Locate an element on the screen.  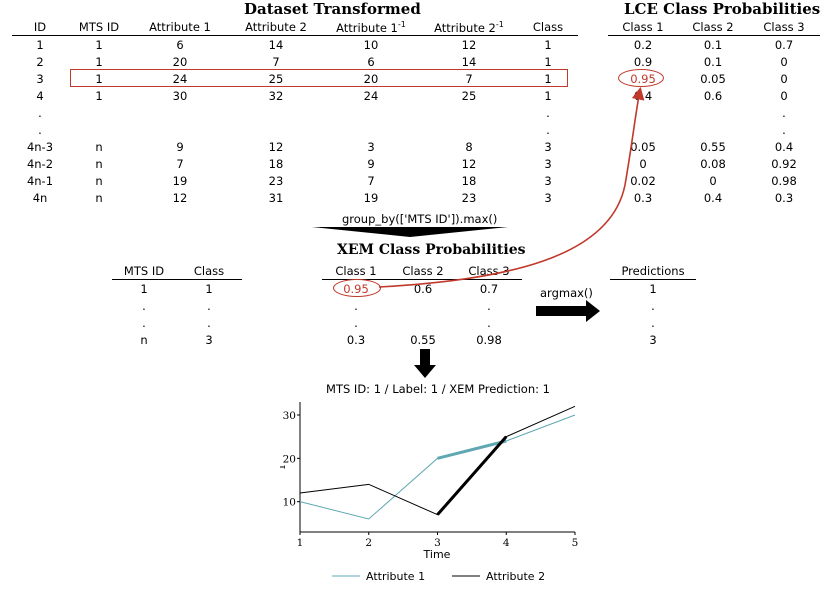
lce-cell: 0.9 is located at coordinates (643, 61).